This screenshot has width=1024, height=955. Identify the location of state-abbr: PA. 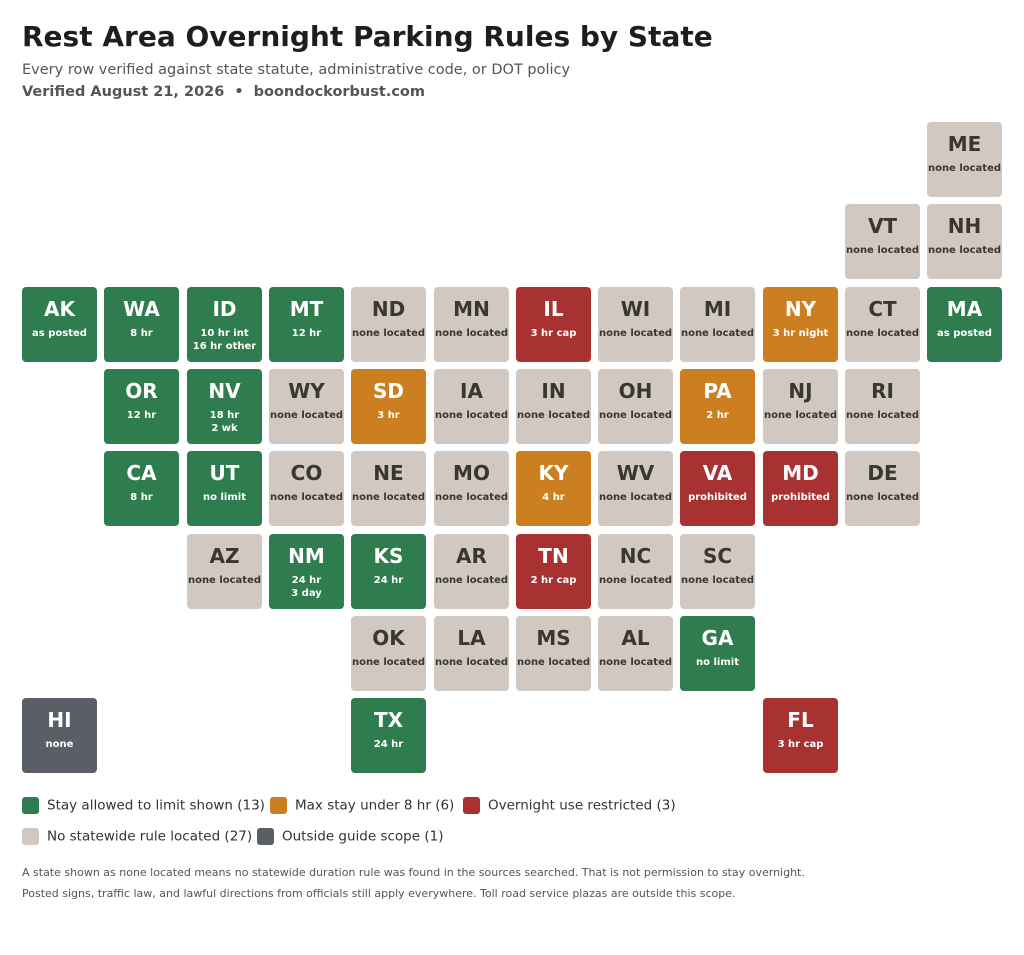
(717, 391).